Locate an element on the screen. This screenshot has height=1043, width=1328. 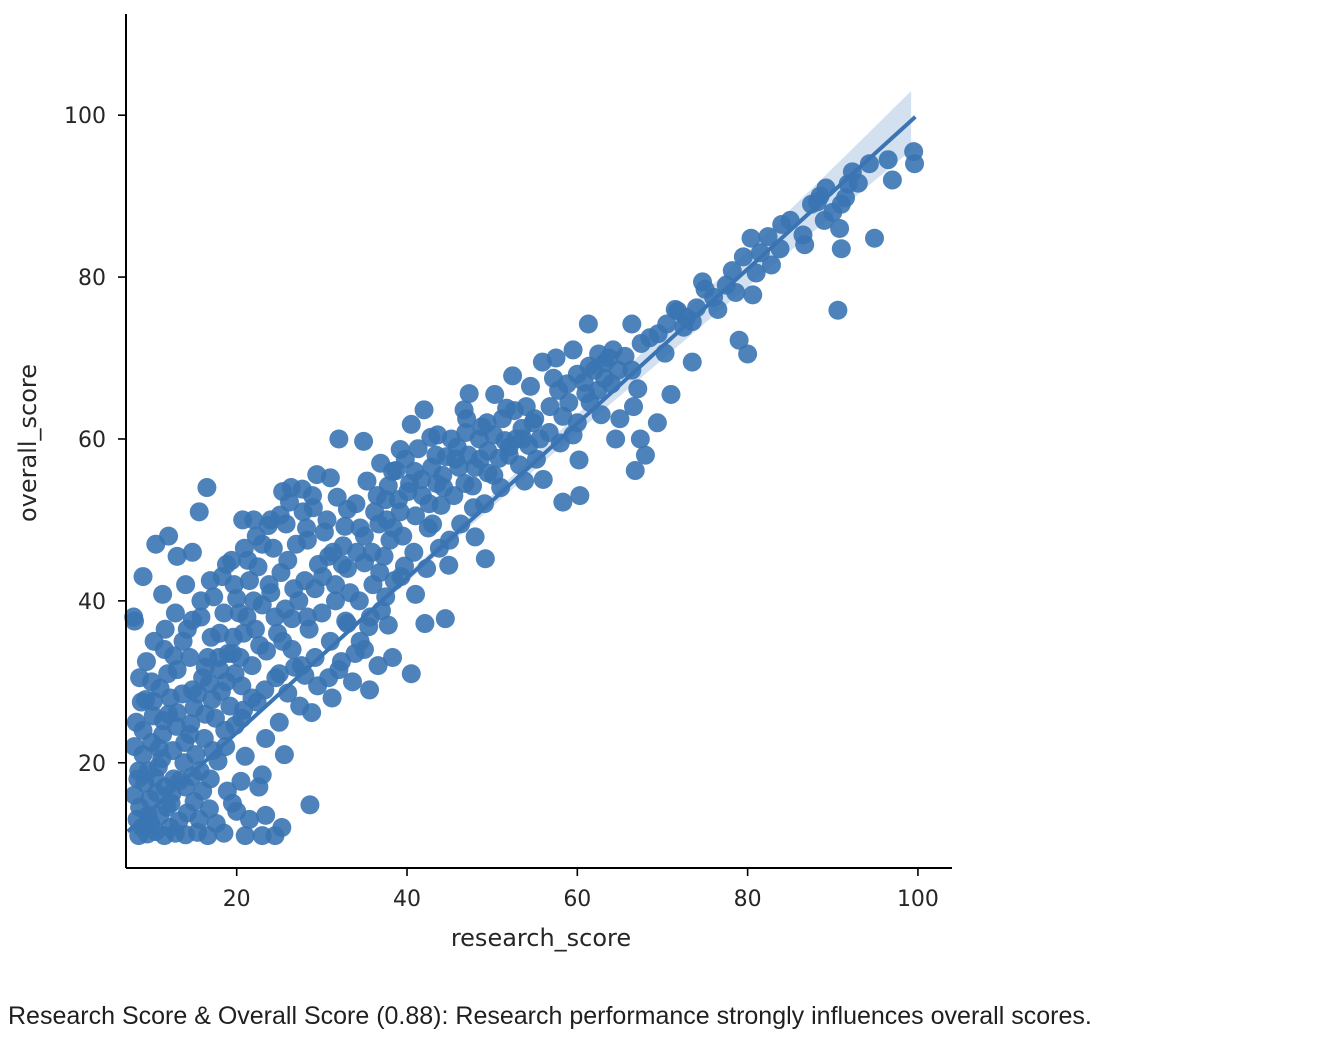
y-tick-label: 80 is located at coordinates (92, 278).